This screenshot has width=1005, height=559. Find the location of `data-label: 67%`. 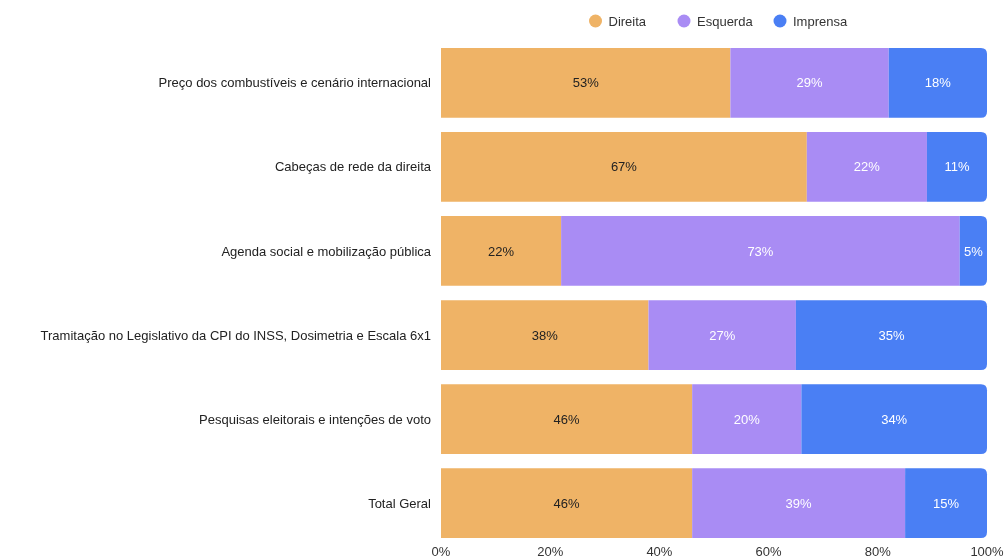

data-label: 67% is located at coordinates (624, 167).